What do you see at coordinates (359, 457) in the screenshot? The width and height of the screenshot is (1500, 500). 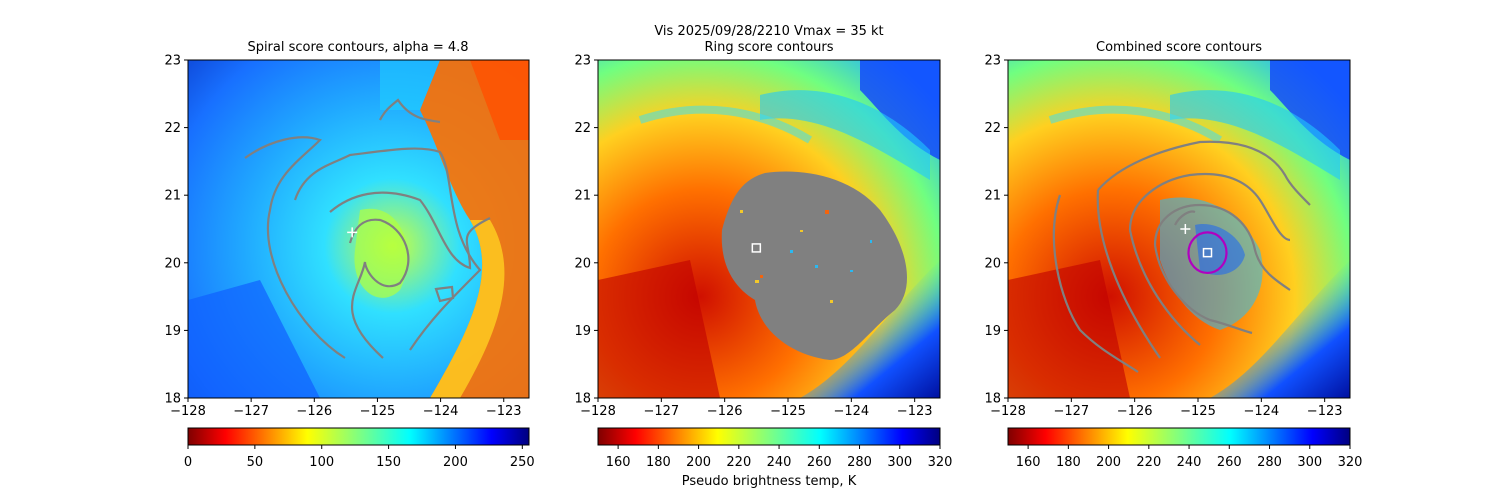 I see `colorbar-ticks: 0 50 100 150 200 250` at bounding box center [359, 457].